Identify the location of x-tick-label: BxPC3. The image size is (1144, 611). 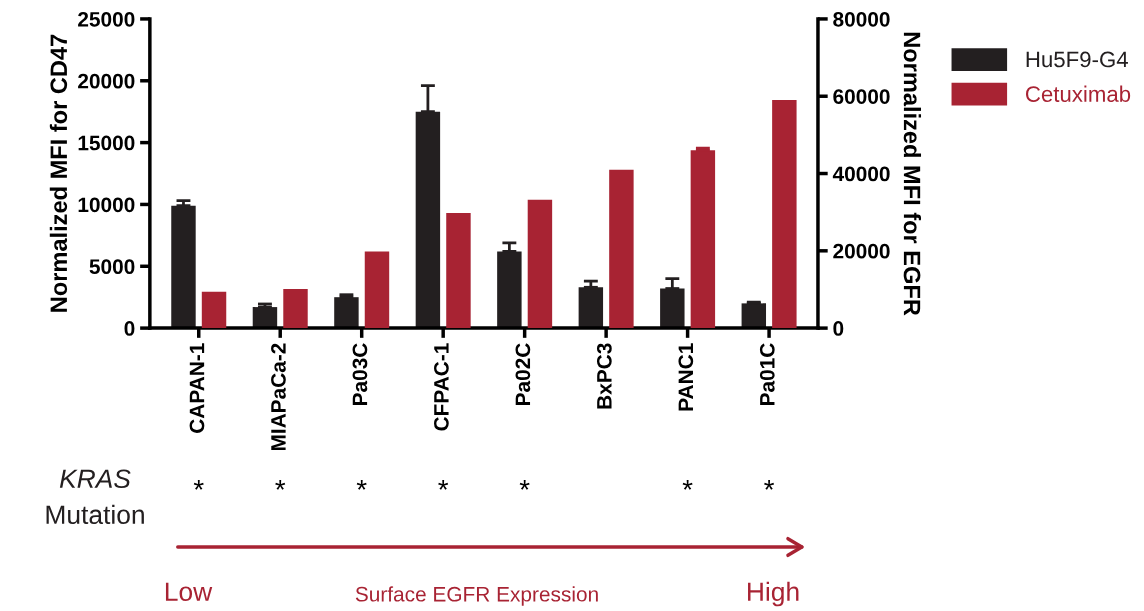
(604, 376).